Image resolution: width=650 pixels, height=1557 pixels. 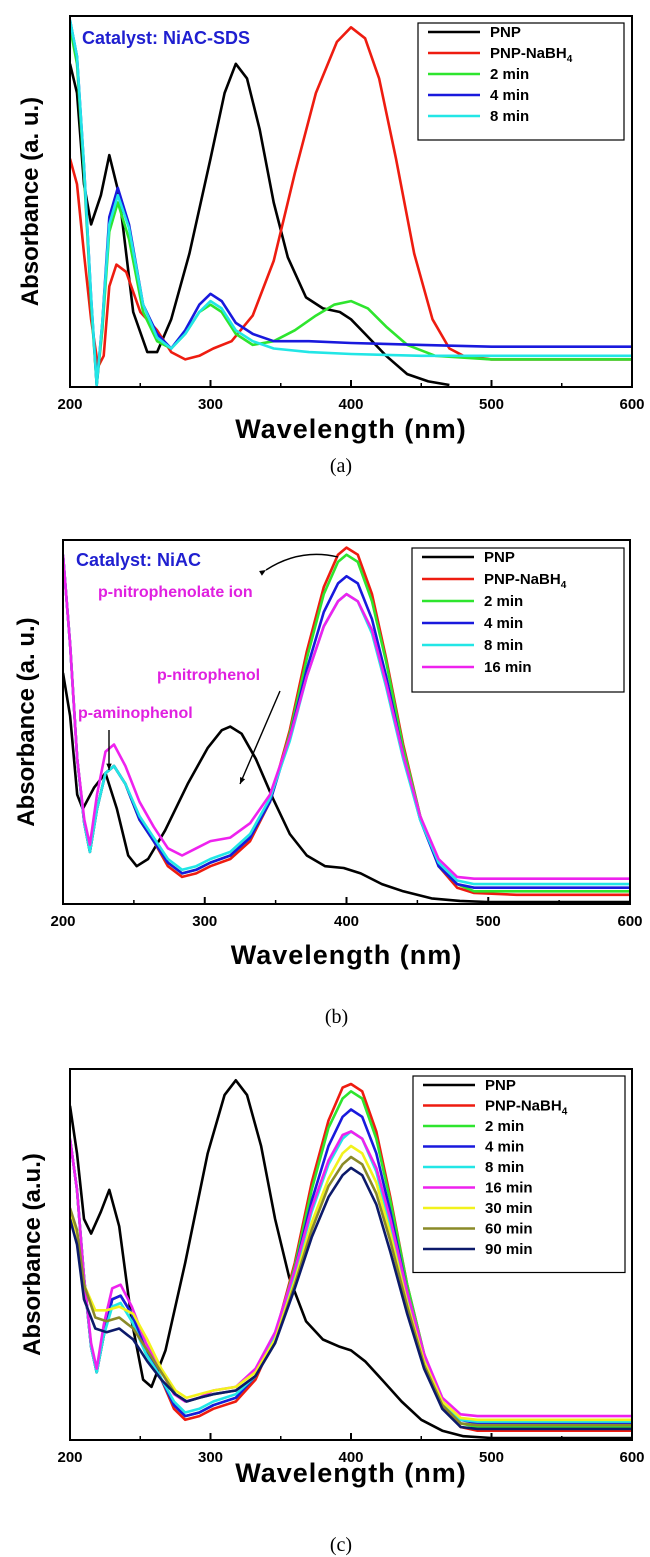 What do you see at coordinates (341, 1545) in the screenshot?
I see `panel-label: (c)` at bounding box center [341, 1545].